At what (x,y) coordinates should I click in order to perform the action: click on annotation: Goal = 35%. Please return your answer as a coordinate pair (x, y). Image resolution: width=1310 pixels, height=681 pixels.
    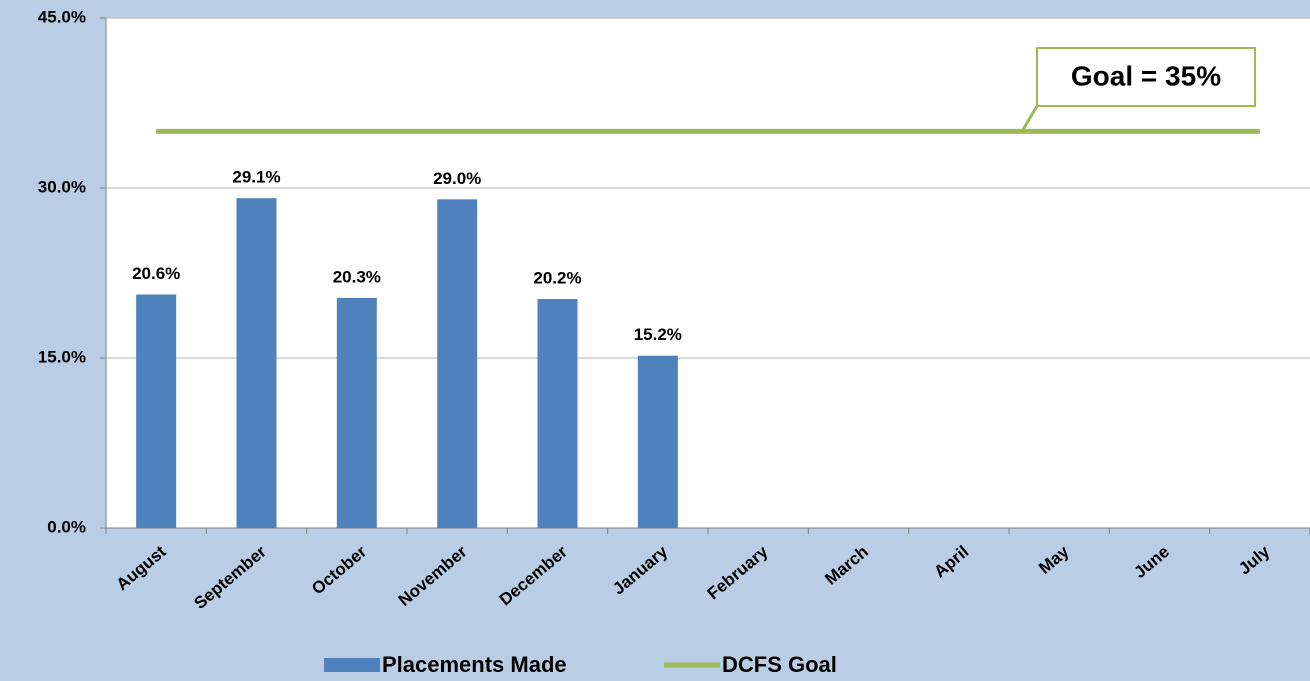
    Looking at the image, I should click on (1146, 75).